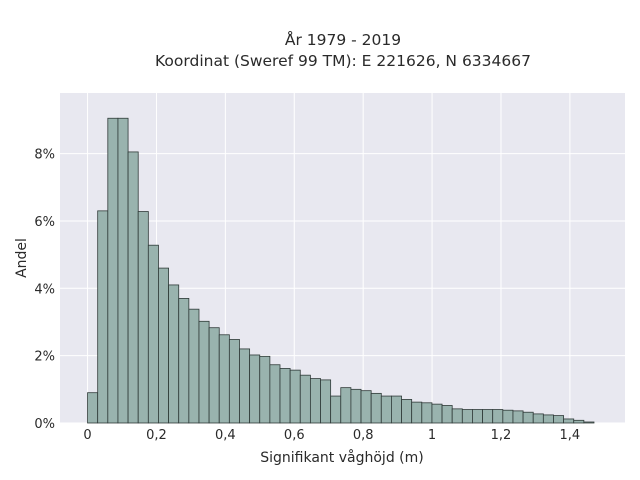  Describe the element at coordinates (44, 357) in the screenshot. I see `y-tick-label: 2%` at that location.